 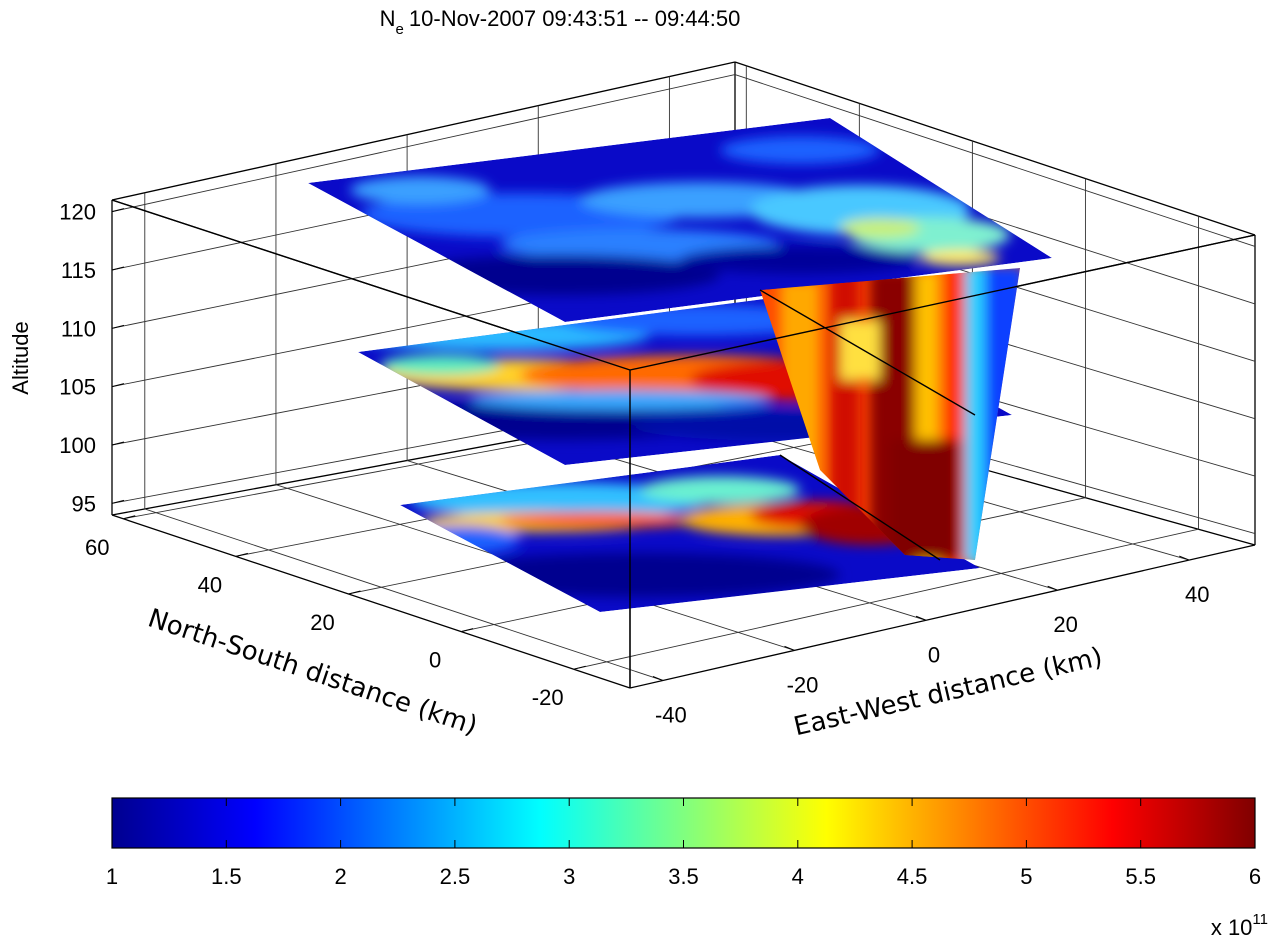 What do you see at coordinates (455, 876) in the screenshot?
I see `colorbar-tick-3: 2.5` at bounding box center [455, 876].